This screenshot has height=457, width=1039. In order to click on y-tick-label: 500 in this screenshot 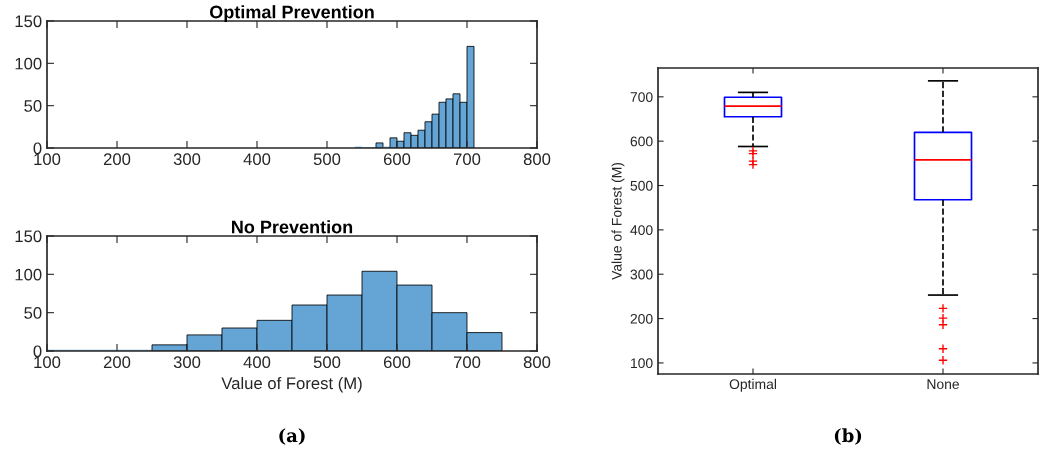, I will do `click(641, 185)`.